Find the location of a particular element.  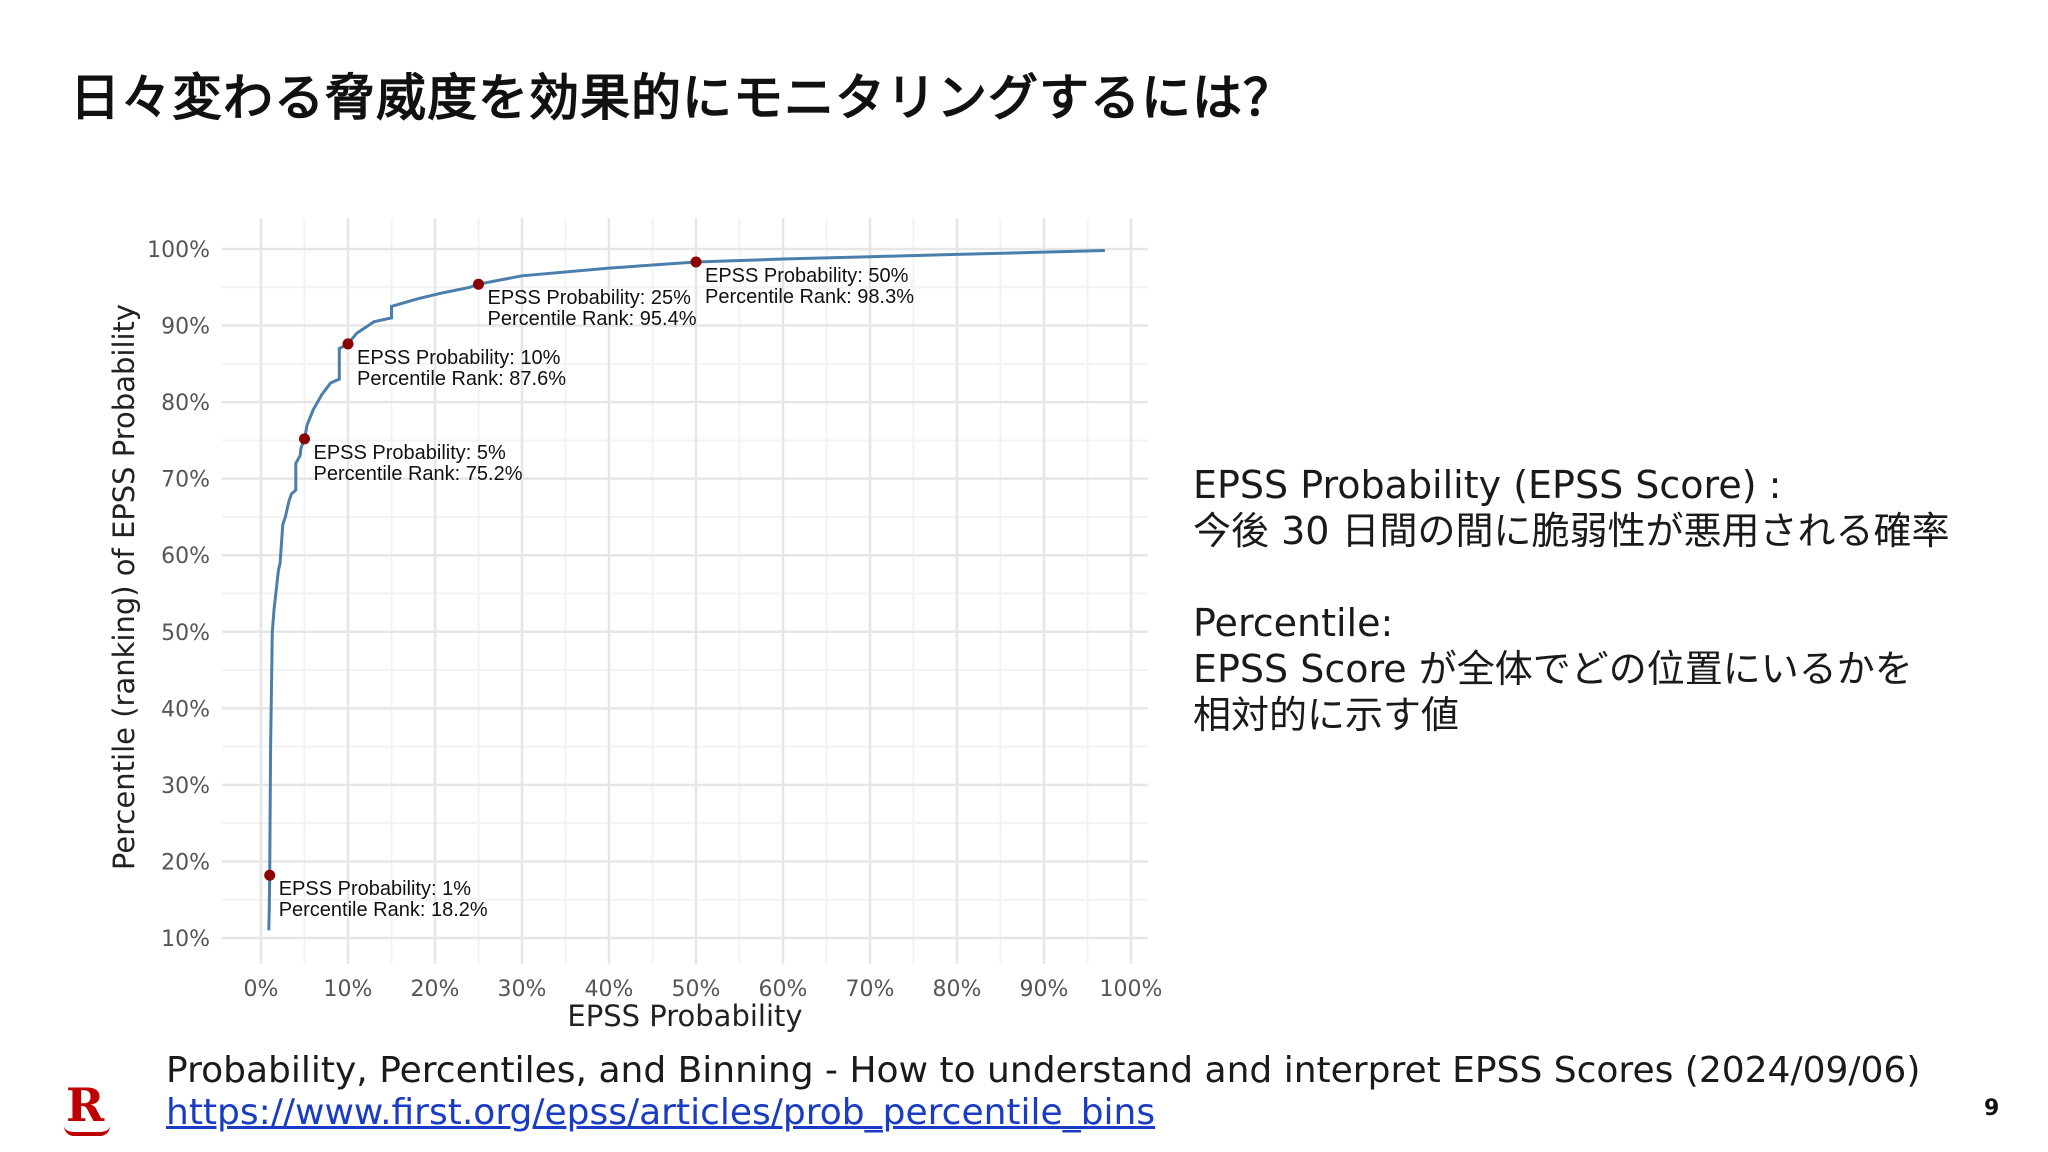

y-tick-label: 50% is located at coordinates (185, 633).